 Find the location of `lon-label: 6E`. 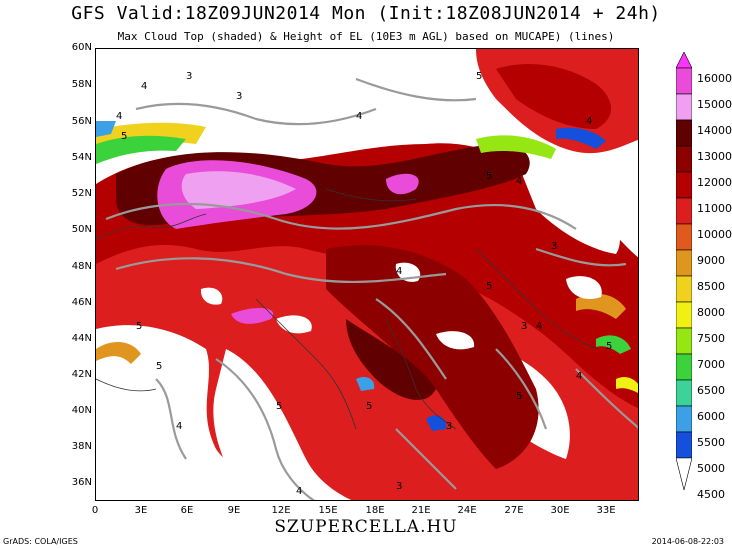

lon-label: 6E is located at coordinates (187, 510).